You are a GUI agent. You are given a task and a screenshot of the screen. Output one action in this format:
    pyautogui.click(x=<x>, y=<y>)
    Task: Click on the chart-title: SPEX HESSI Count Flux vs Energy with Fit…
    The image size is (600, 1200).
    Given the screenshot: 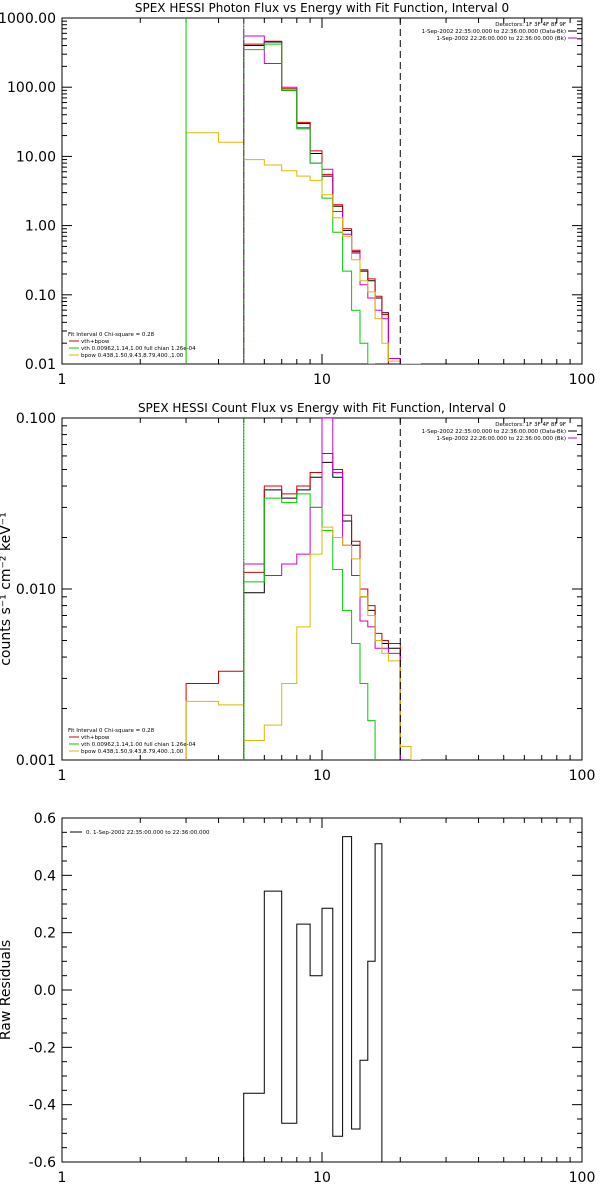 What is the action you would take?
    pyautogui.click(x=322, y=408)
    